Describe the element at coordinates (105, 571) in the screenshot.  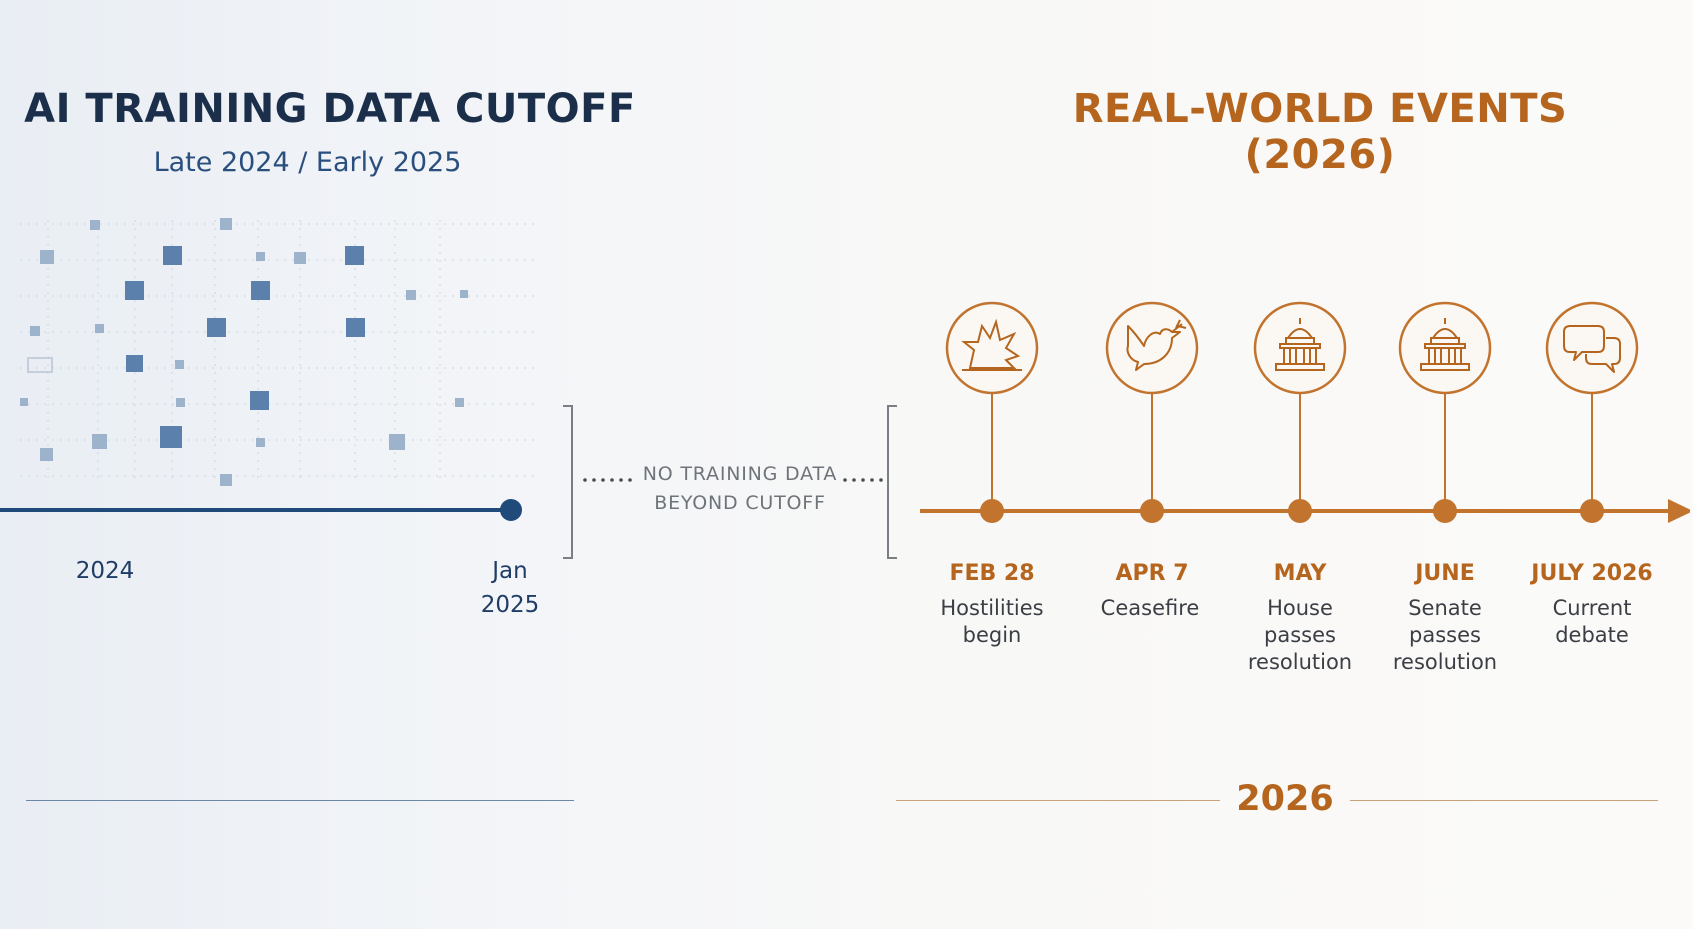
I see `timeline-start-label: 2024` at that location.